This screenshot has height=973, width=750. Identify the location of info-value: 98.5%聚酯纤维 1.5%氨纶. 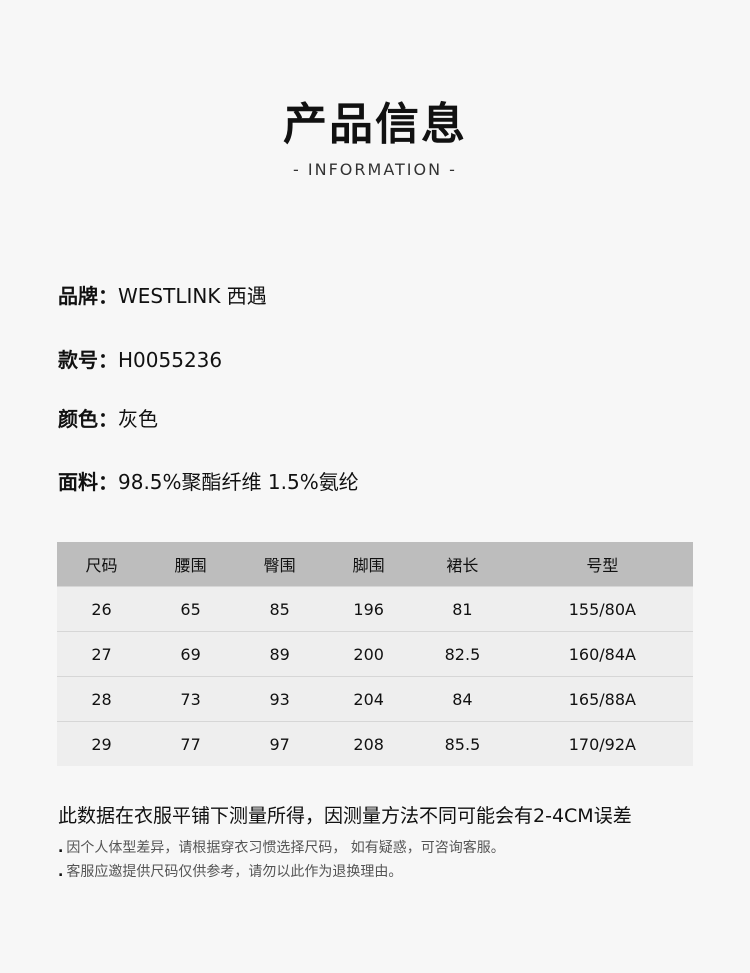
(238, 482).